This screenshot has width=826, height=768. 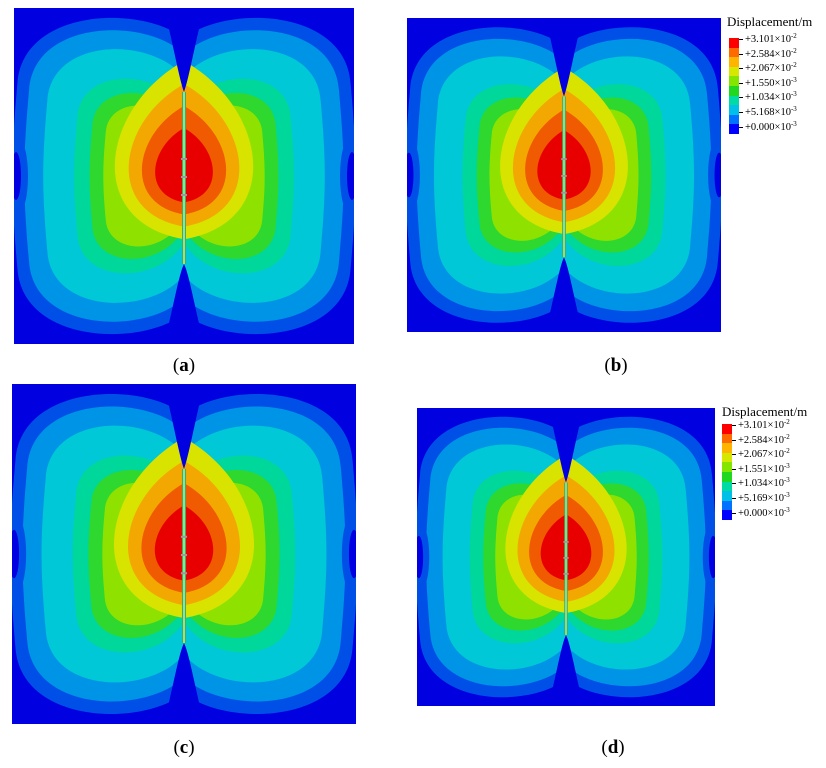 I want to click on side-pocket-a, so click(x=17, y=176).